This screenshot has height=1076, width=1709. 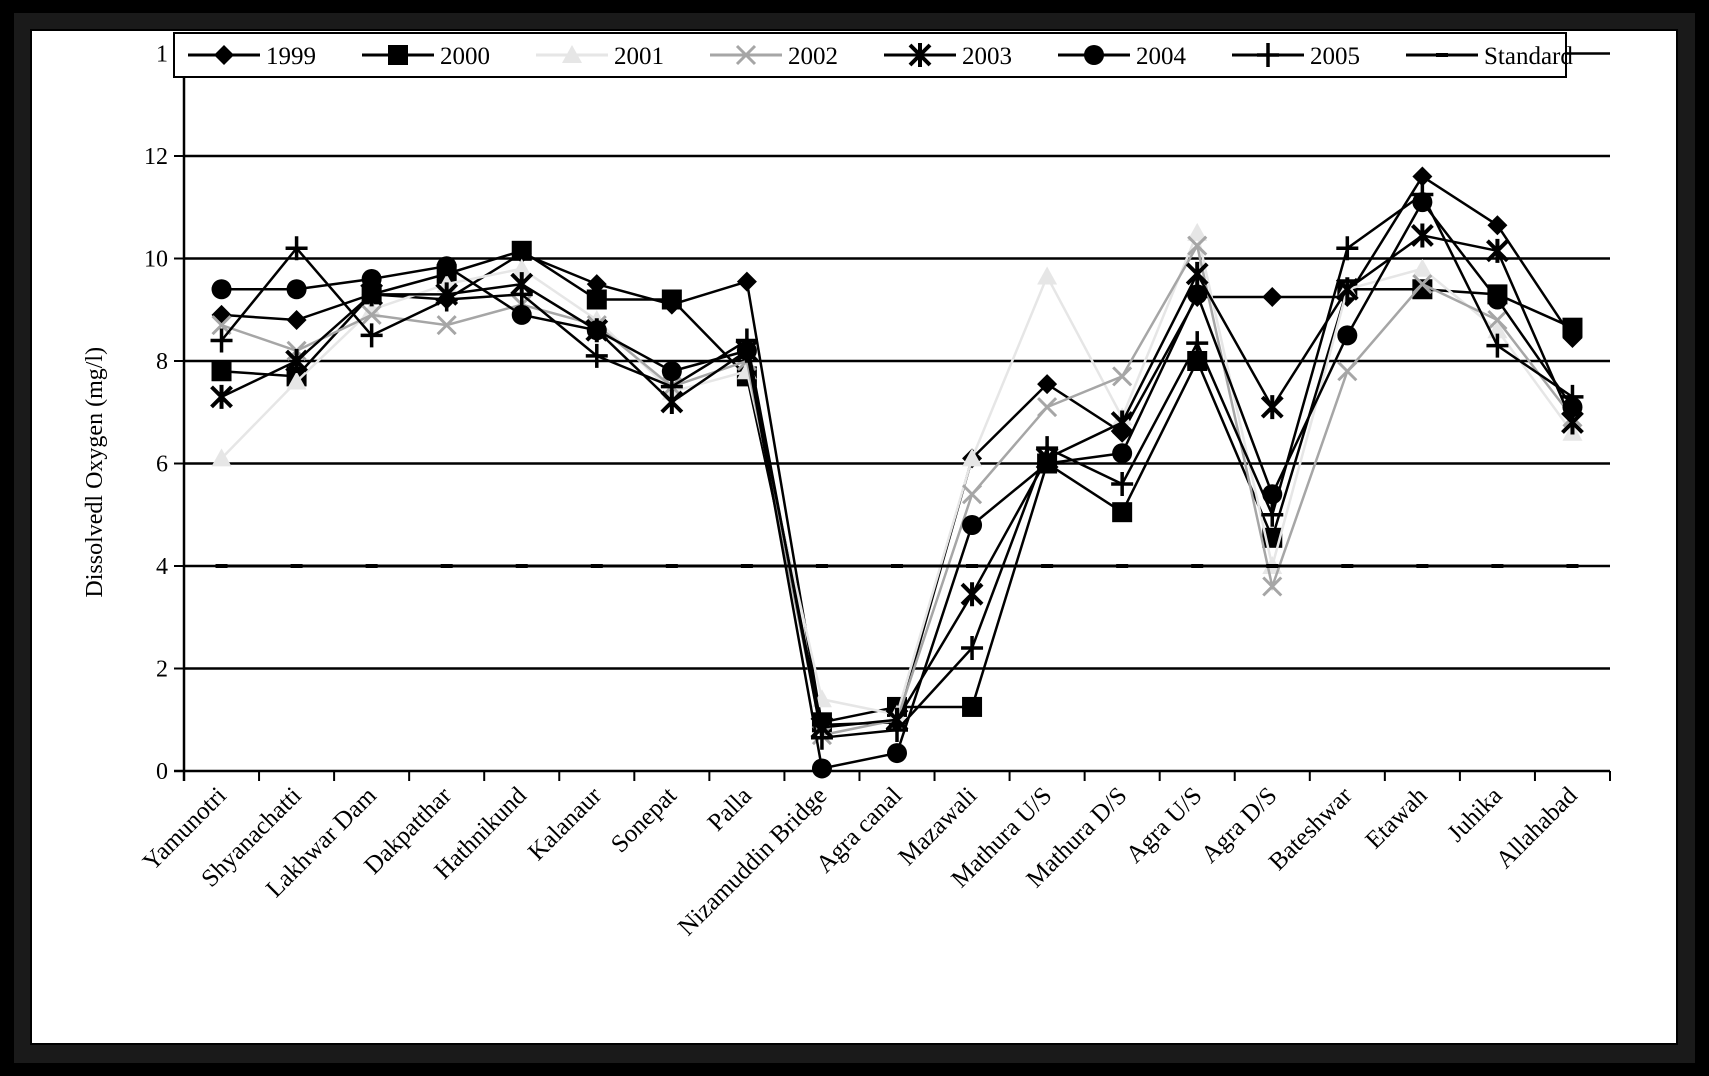 I want to click on y-tick-label: 8, so click(x=162, y=362).